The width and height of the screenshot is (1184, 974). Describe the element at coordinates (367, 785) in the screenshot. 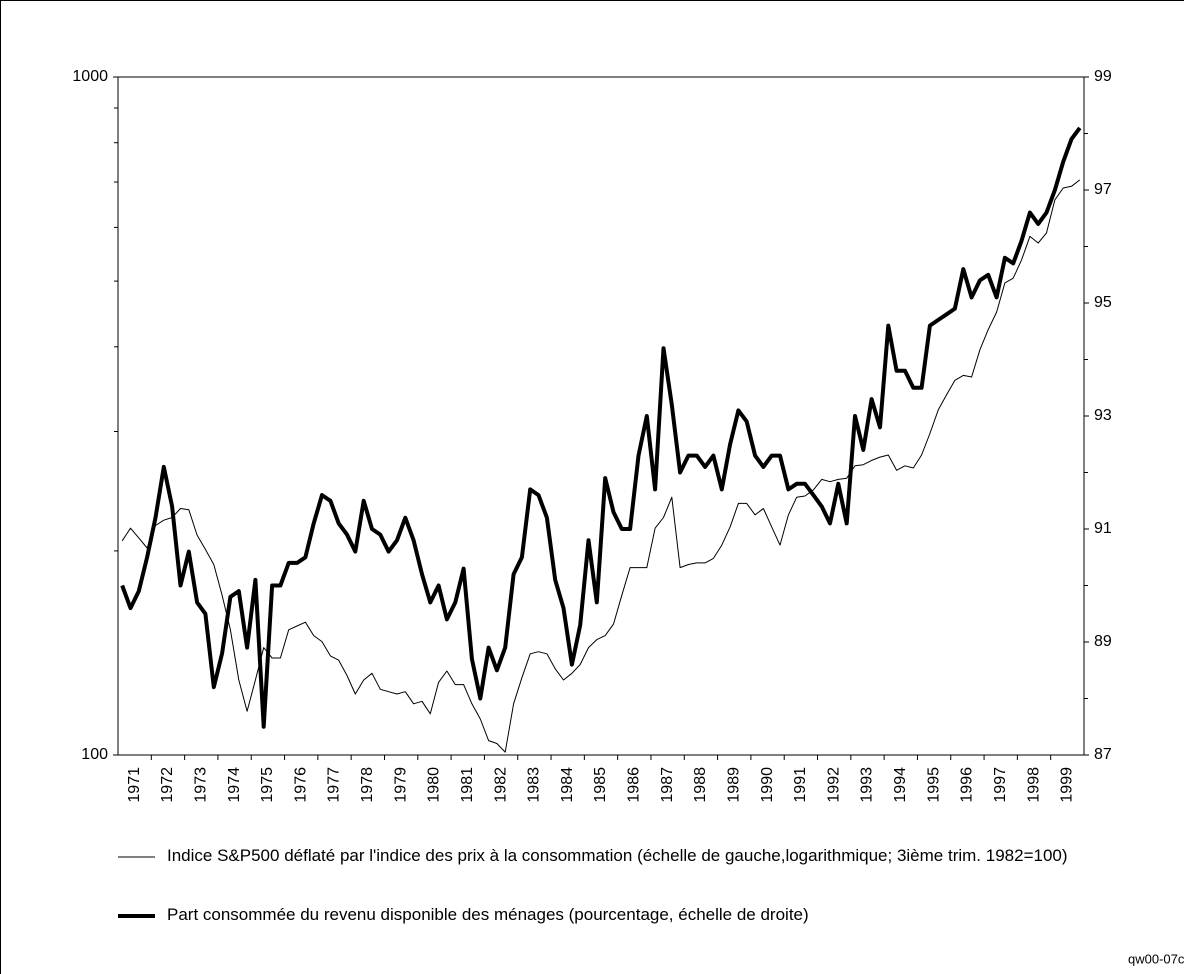

I see `x-tick-label: 1978` at that location.